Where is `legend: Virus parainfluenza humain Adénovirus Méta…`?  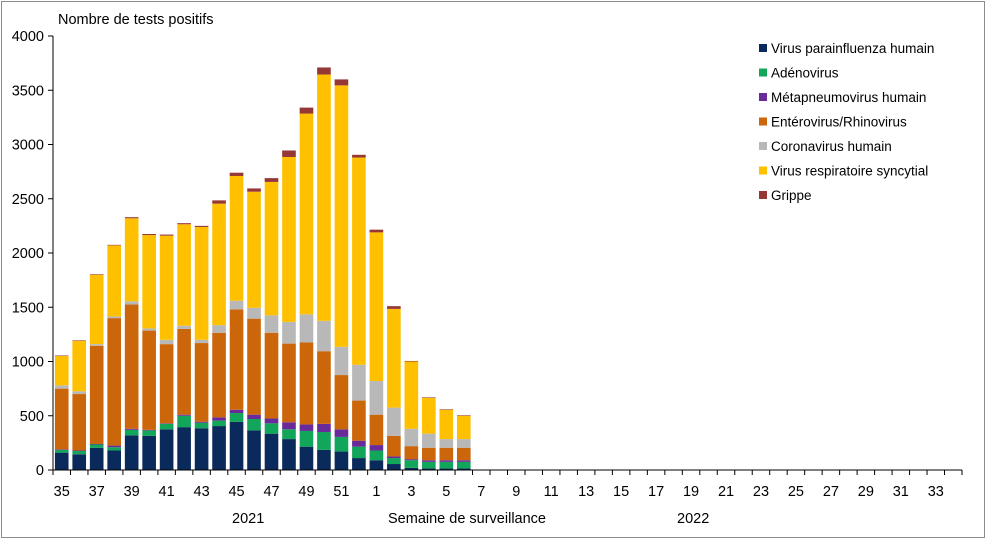 legend: Virus parainfluenza humain Adénovirus Méta… is located at coordinates (846, 122).